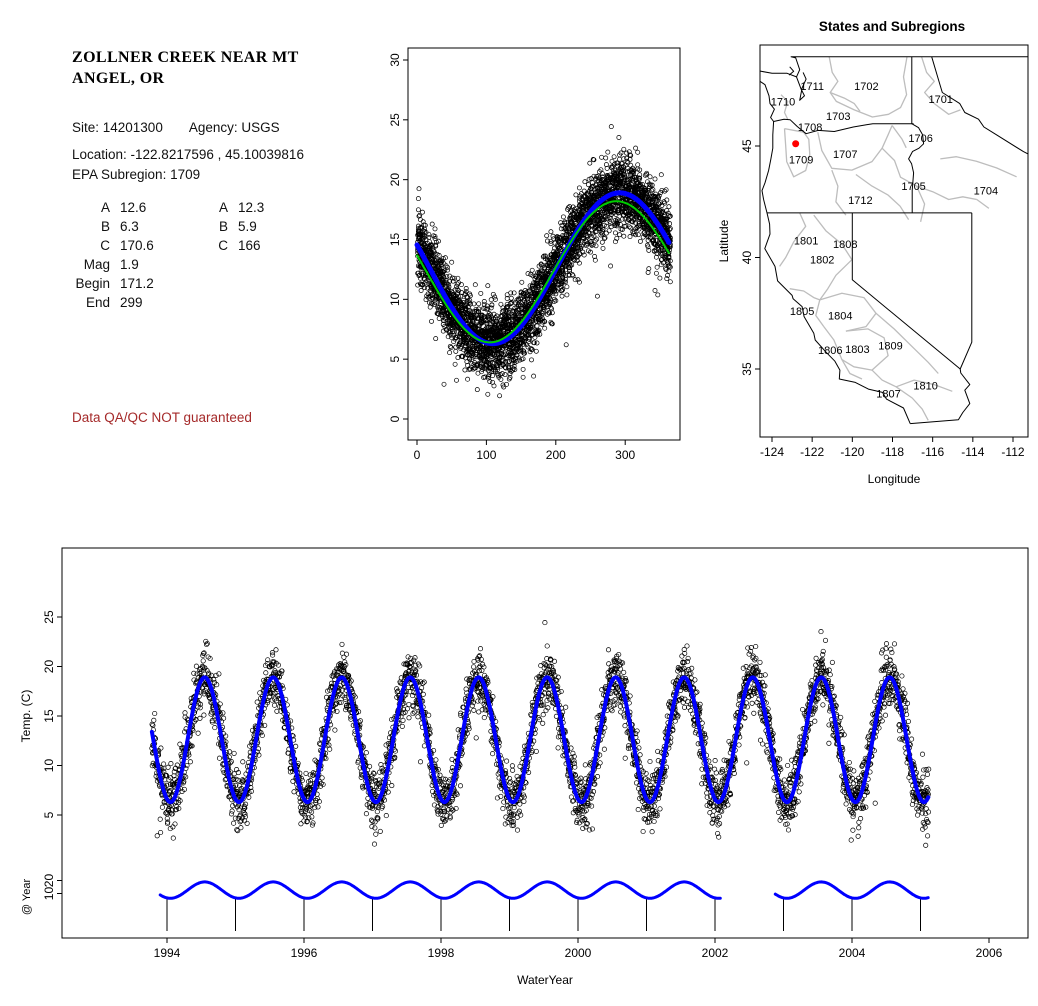 Image resolution: width=1038 pixels, height=1006 pixels. Describe the element at coordinates (840, 316) in the screenshot. I see `subregion-label-1804: 1804` at that location.